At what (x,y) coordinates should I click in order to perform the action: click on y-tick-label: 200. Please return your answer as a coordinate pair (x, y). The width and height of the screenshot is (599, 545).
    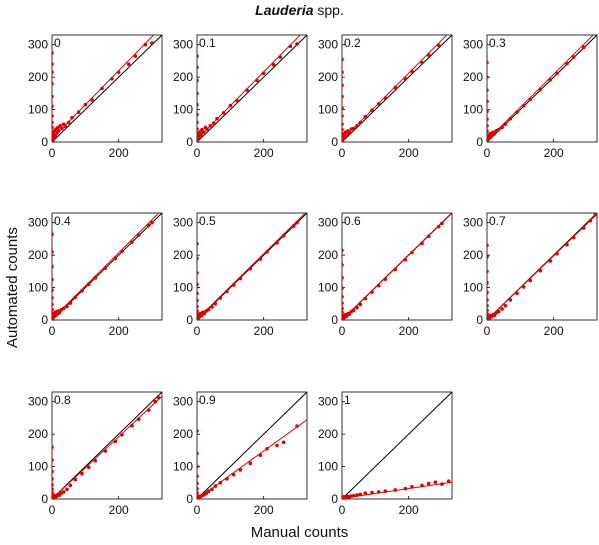
    Looking at the image, I should click on (183, 434).